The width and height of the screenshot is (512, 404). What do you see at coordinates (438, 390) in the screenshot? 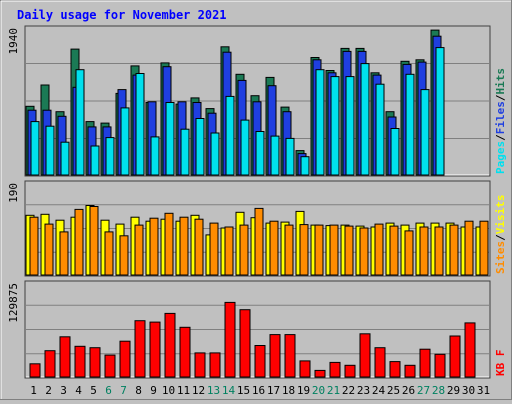
I see `x-tick-label-28: 28` at bounding box center [438, 390].